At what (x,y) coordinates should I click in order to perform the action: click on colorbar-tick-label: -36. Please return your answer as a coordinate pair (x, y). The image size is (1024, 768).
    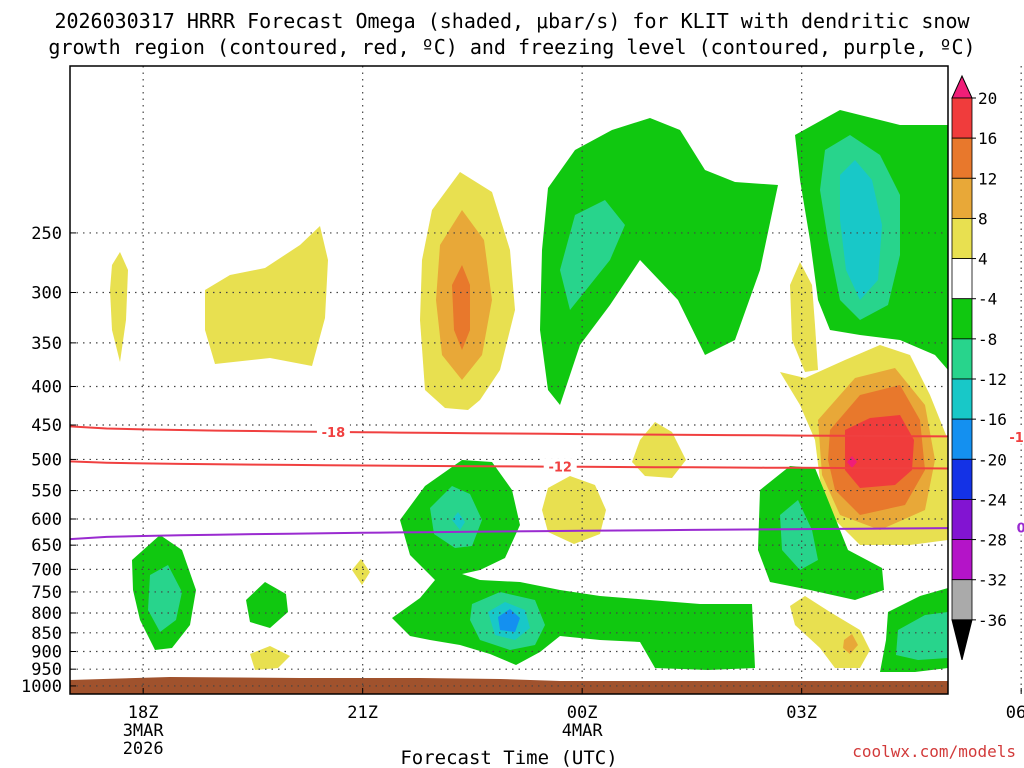
    Looking at the image, I should click on (992, 620).